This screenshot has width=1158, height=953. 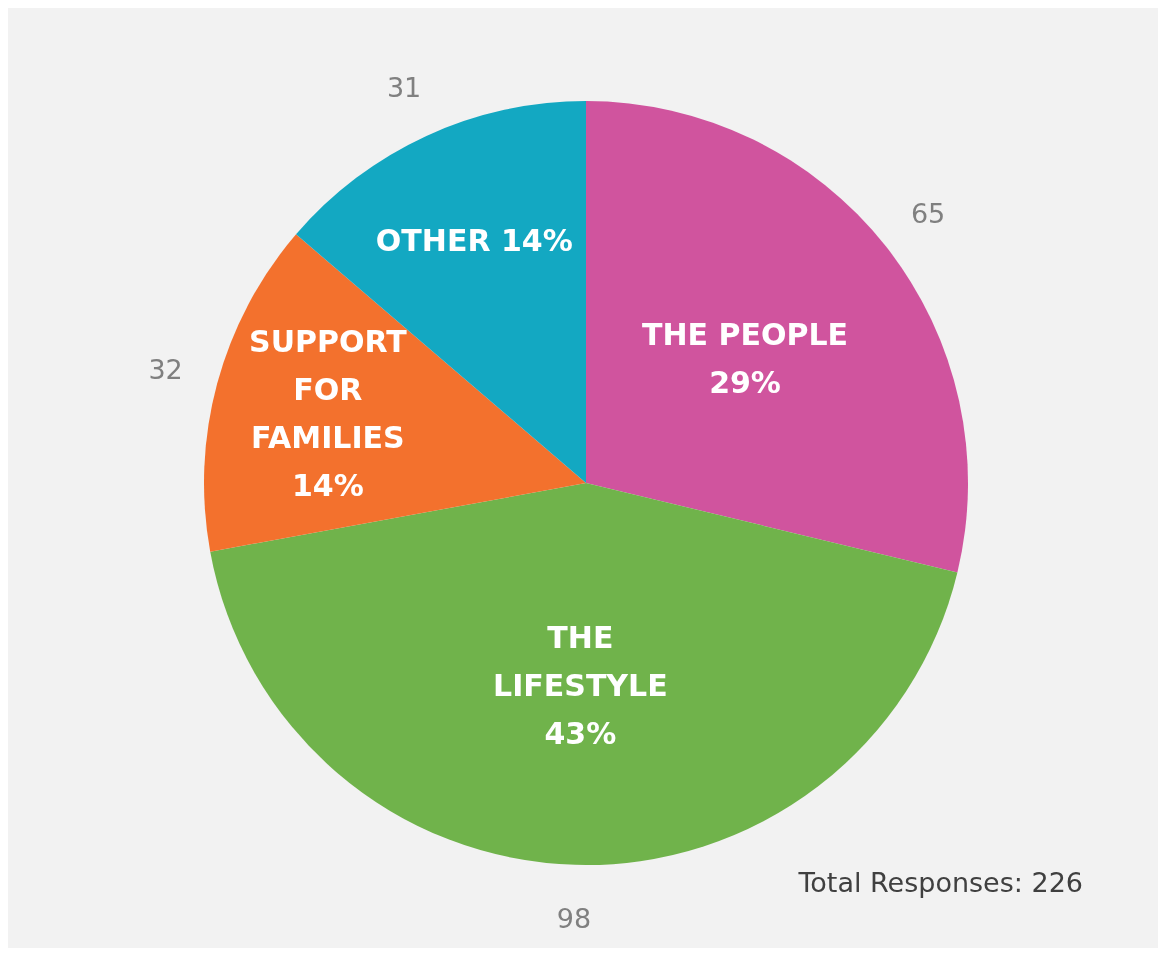 I want to click on slice-label: SUPPORT FOR FAMILIES 14%, so click(x=328, y=413).